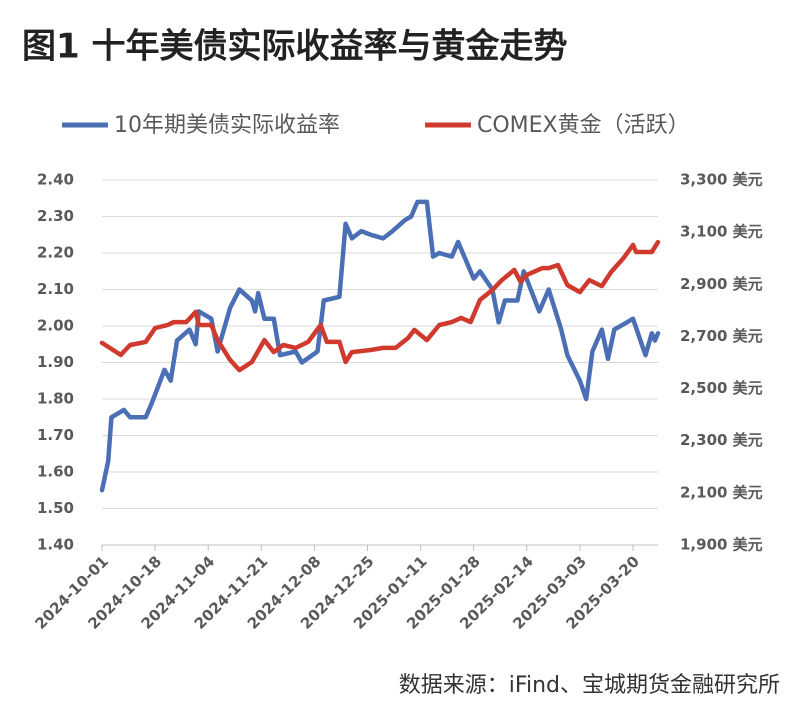 The image size is (802, 716). I want to click on y-tick-label: 2.10, so click(55, 289).